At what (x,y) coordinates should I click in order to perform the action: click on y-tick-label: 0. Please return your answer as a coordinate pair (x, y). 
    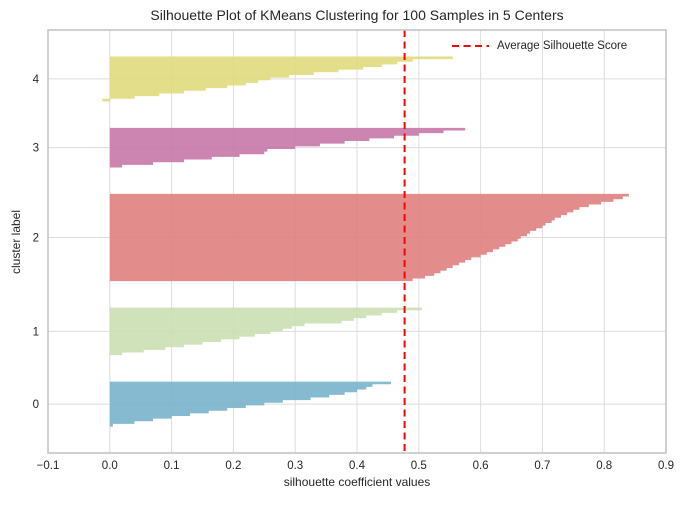
    Looking at the image, I should click on (36, 405).